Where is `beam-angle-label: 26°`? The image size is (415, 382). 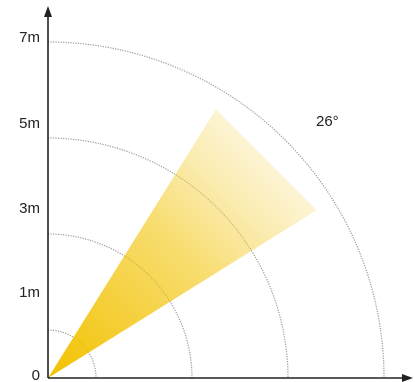
beam-angle-label: 26° is located at coordinates (327, 121).